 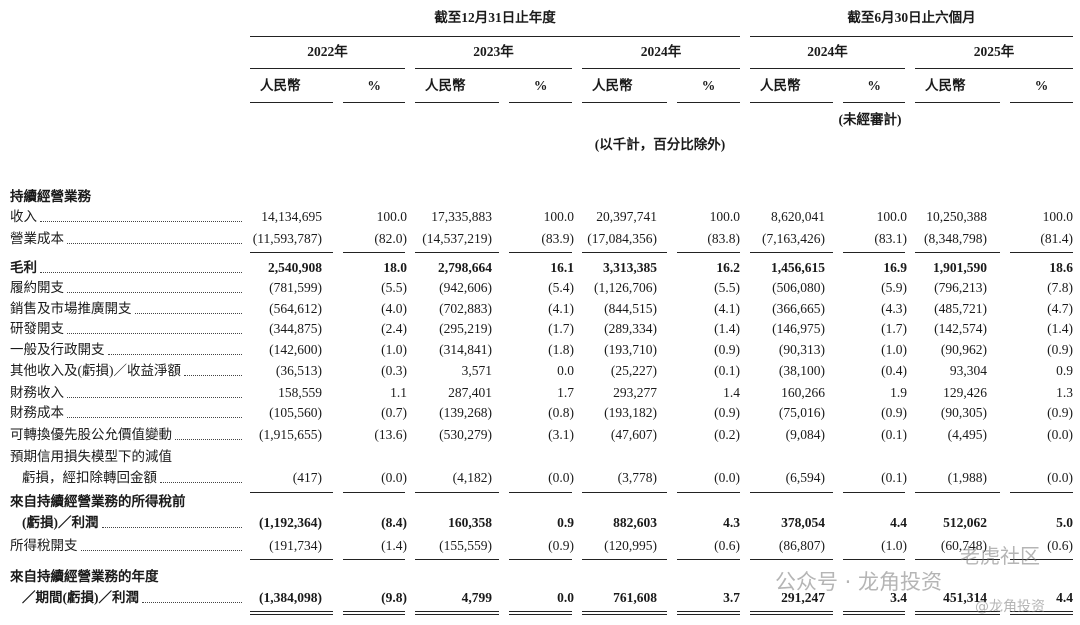 I want to click on cell-value: 4,799, so click(x=476, y=597).